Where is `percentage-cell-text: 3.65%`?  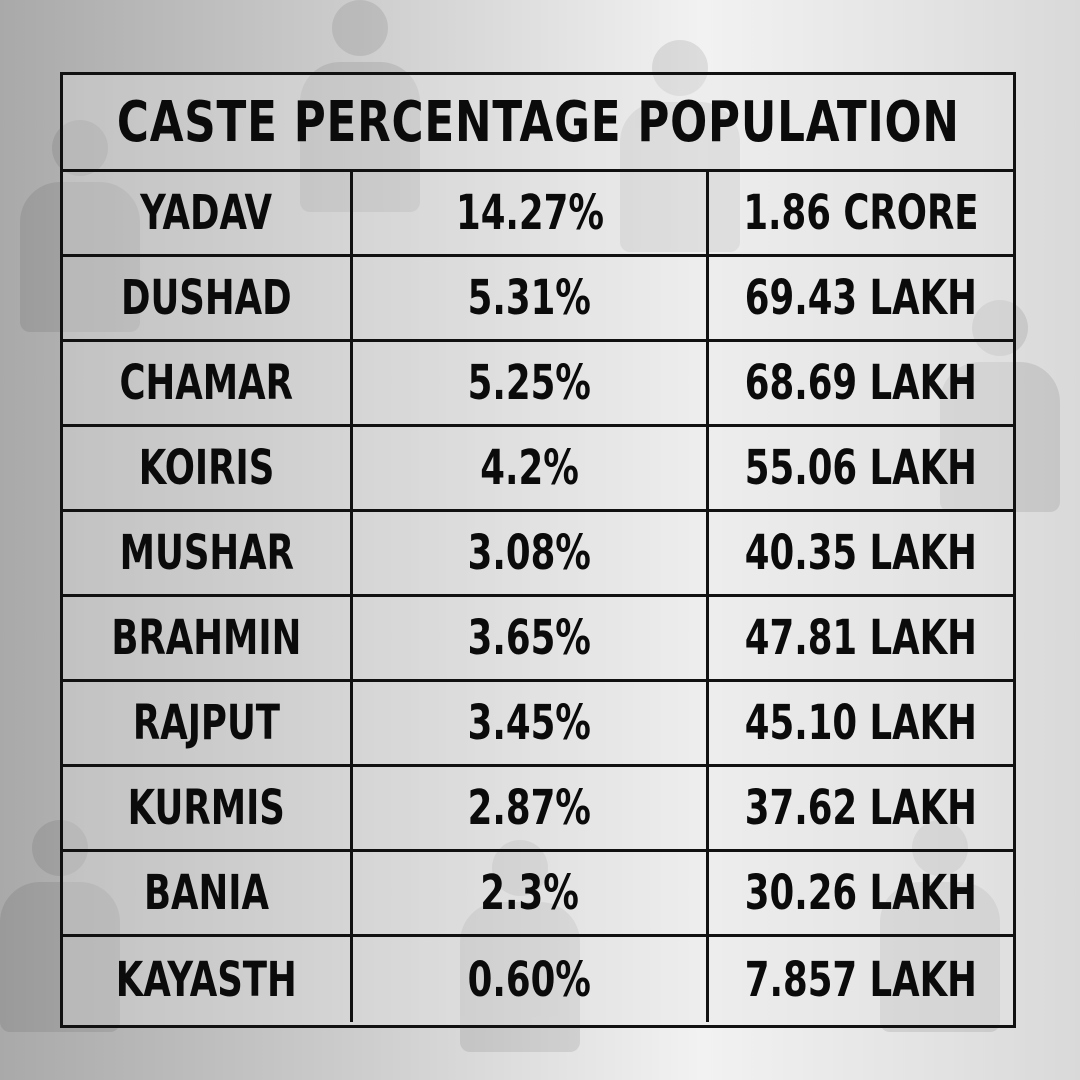 percentage-cell-text: 3.65% is located at coordinates (529, 638).